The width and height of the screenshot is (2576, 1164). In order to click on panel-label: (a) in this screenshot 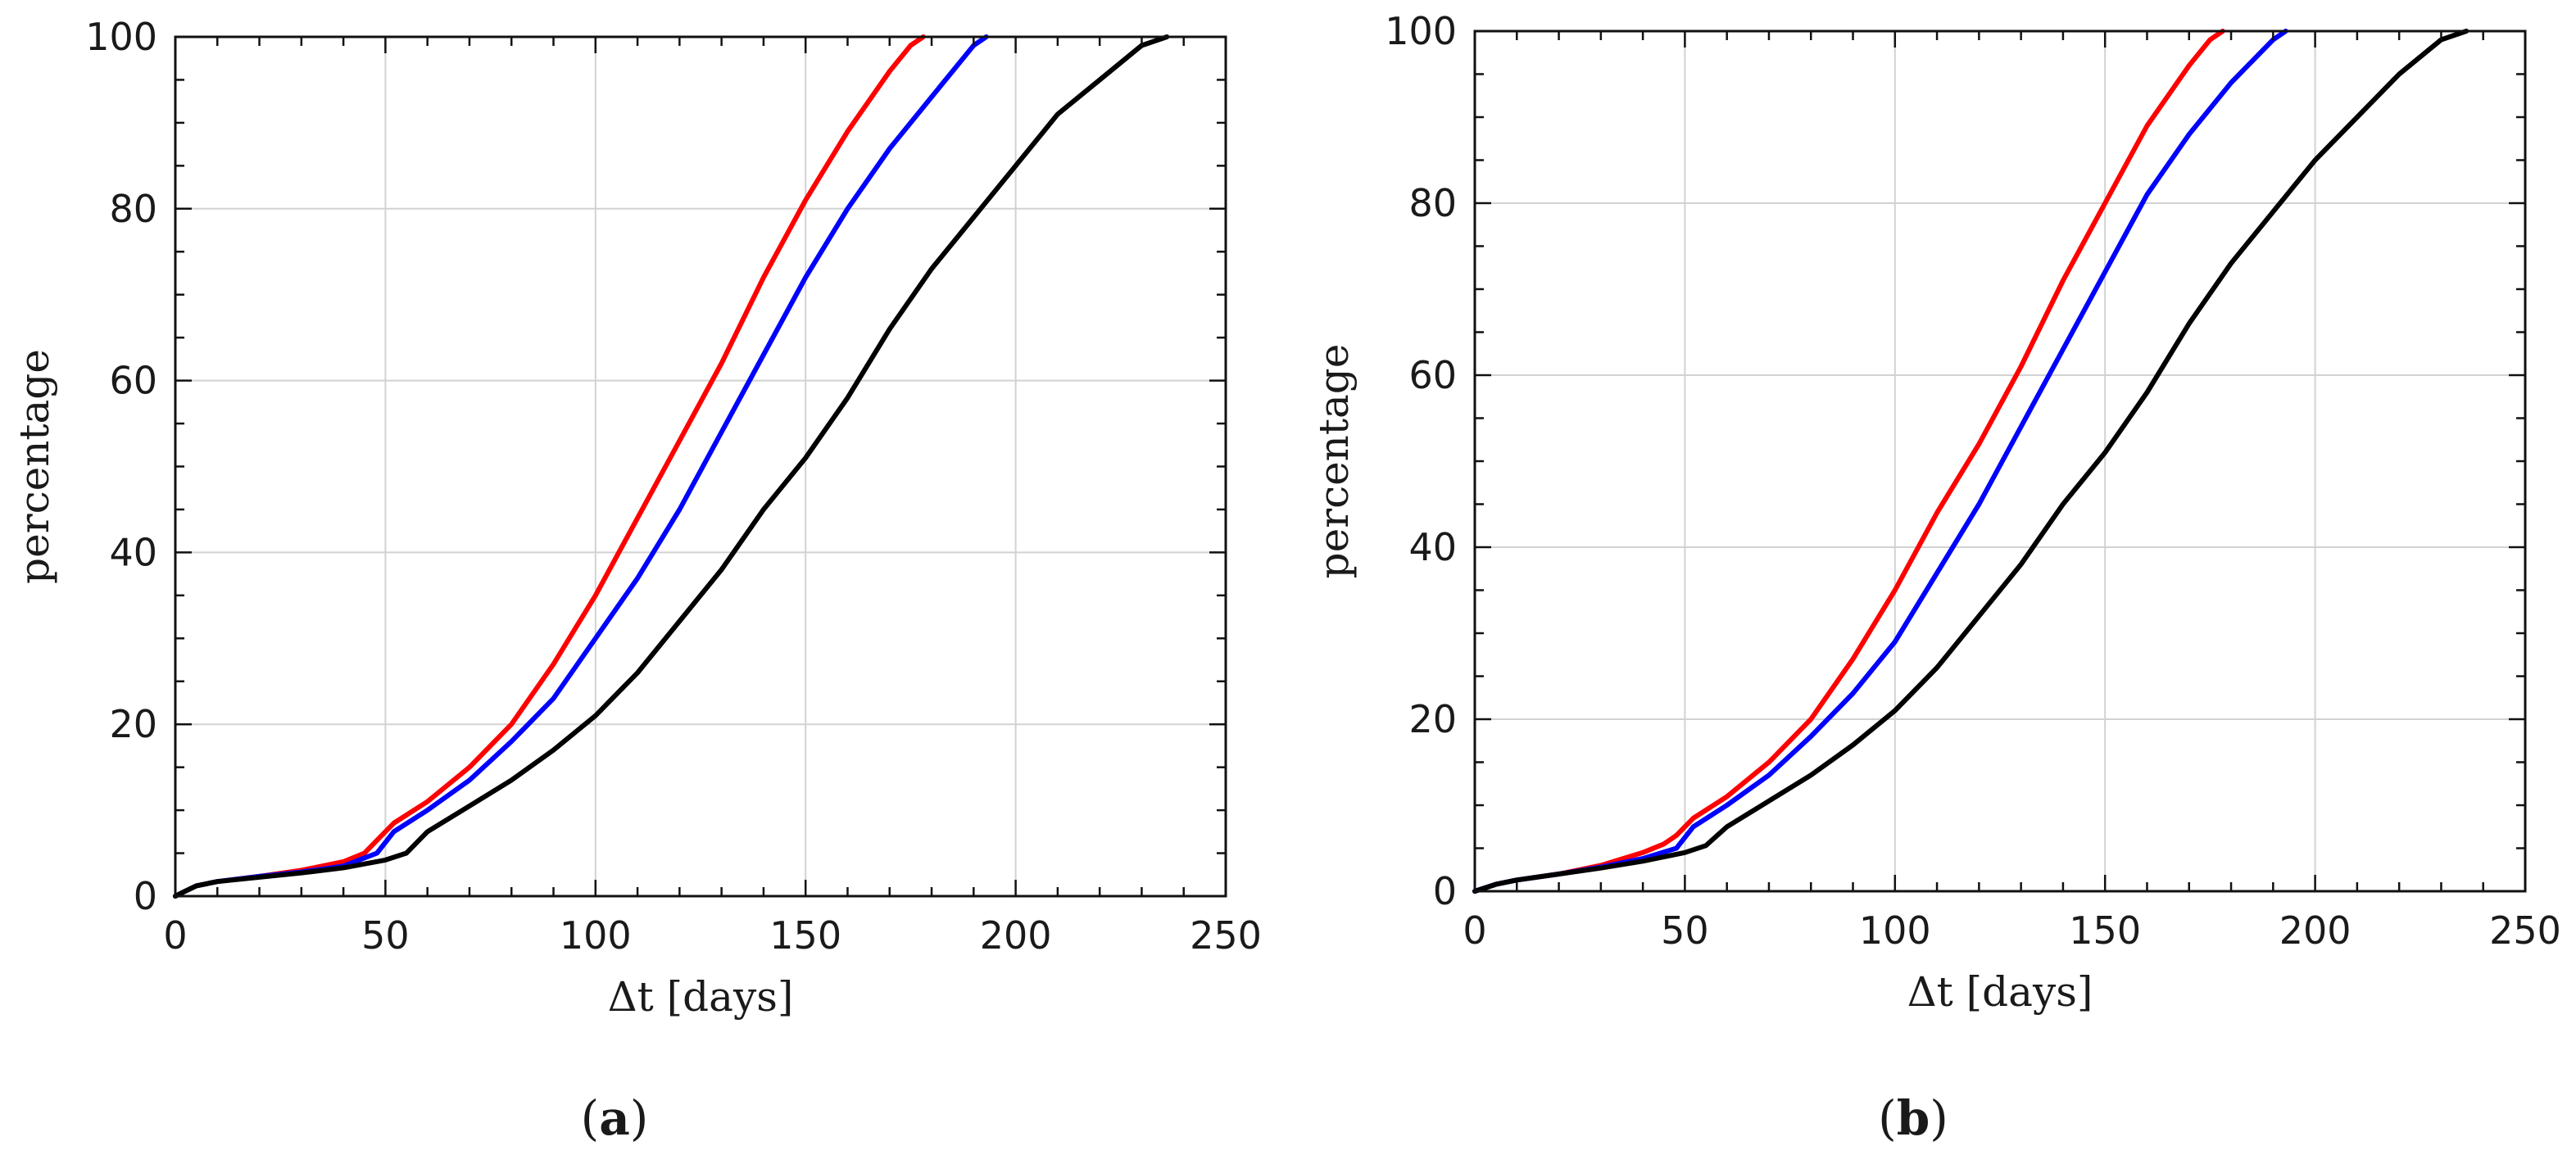, I will do `click(615, 1118)`.